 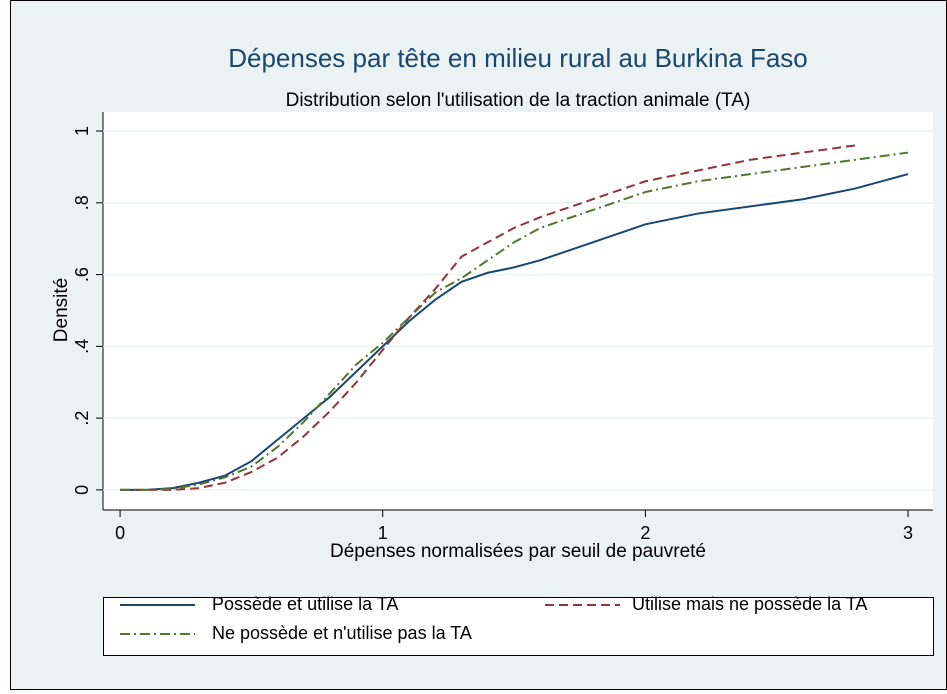 What do you see at coordinates (82, 131) in the screenshot?
I see `y-tick-label: 1` at bounding box center [82, 131].